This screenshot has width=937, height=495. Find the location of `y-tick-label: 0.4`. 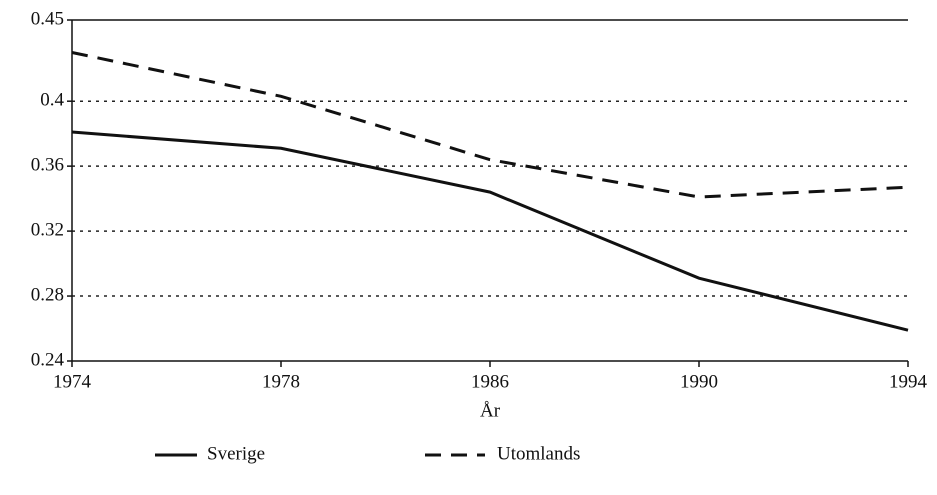

y-tick-label: 0.4 is located at coordinates (52, 100).